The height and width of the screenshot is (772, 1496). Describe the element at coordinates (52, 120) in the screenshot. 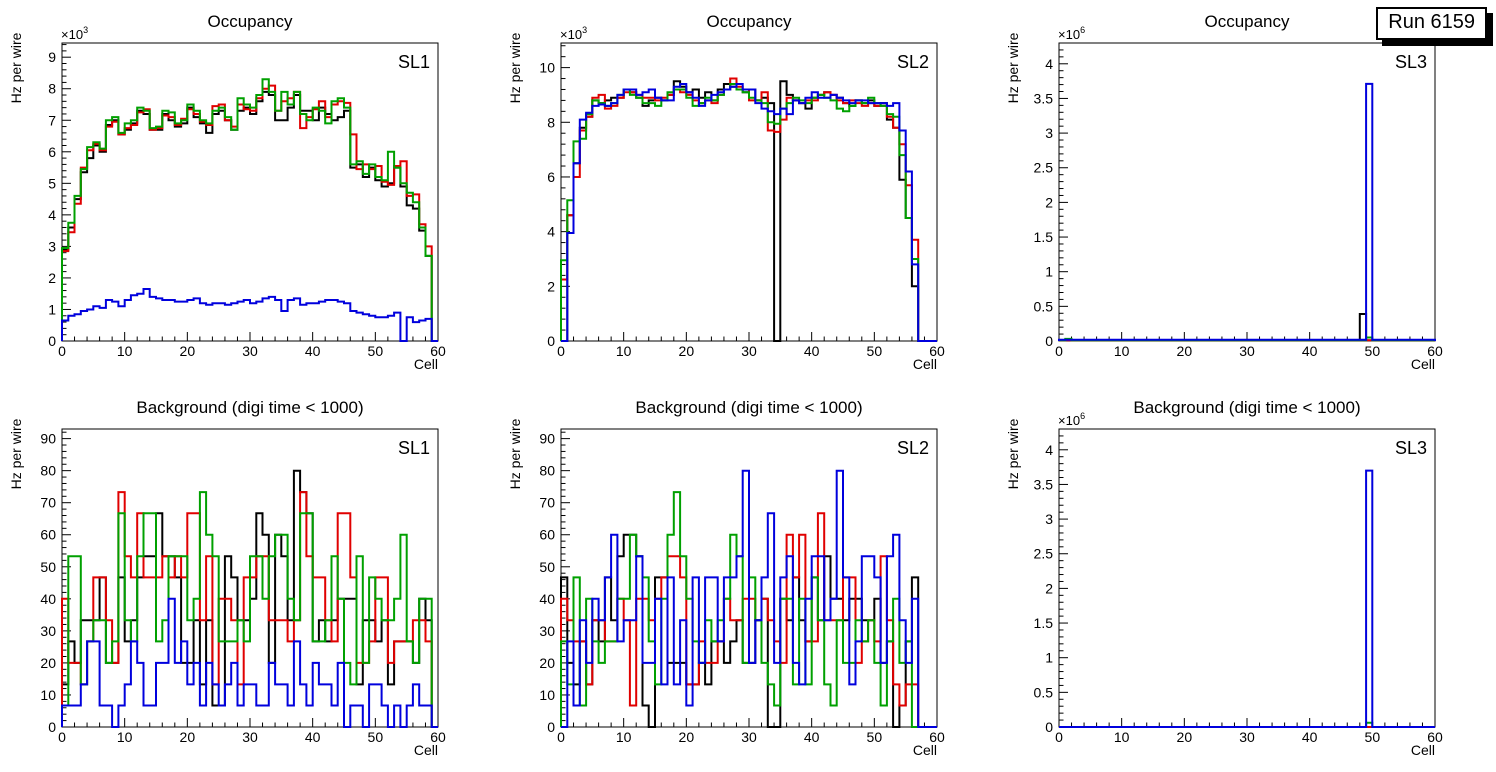

I see `y-tick-label: 7` at that location.